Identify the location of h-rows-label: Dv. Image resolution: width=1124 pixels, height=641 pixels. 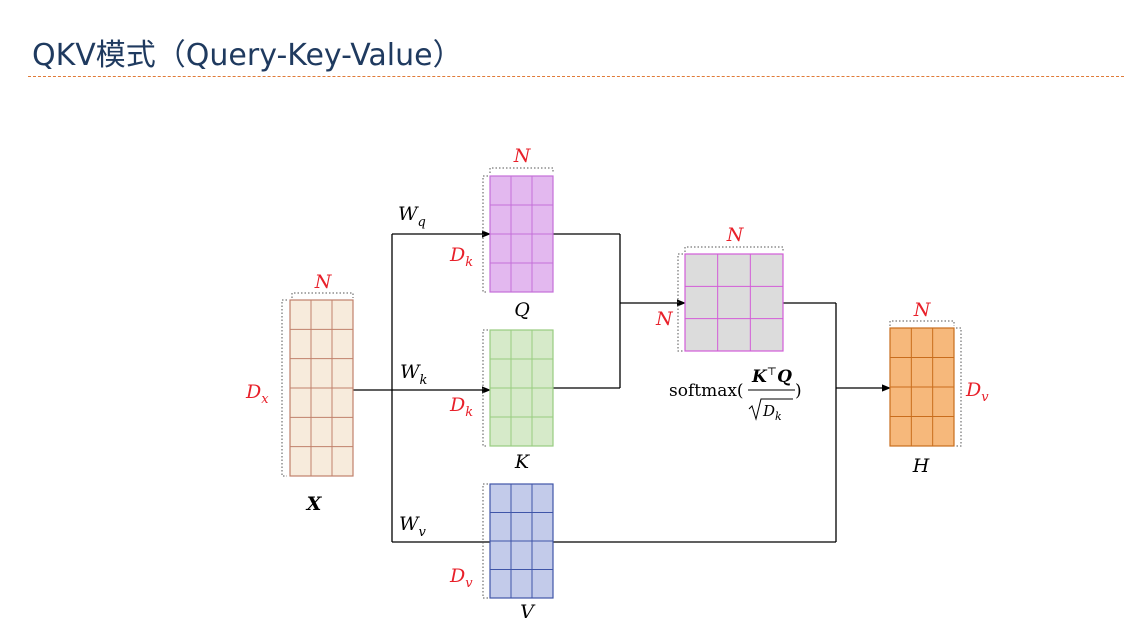
(977, 392).